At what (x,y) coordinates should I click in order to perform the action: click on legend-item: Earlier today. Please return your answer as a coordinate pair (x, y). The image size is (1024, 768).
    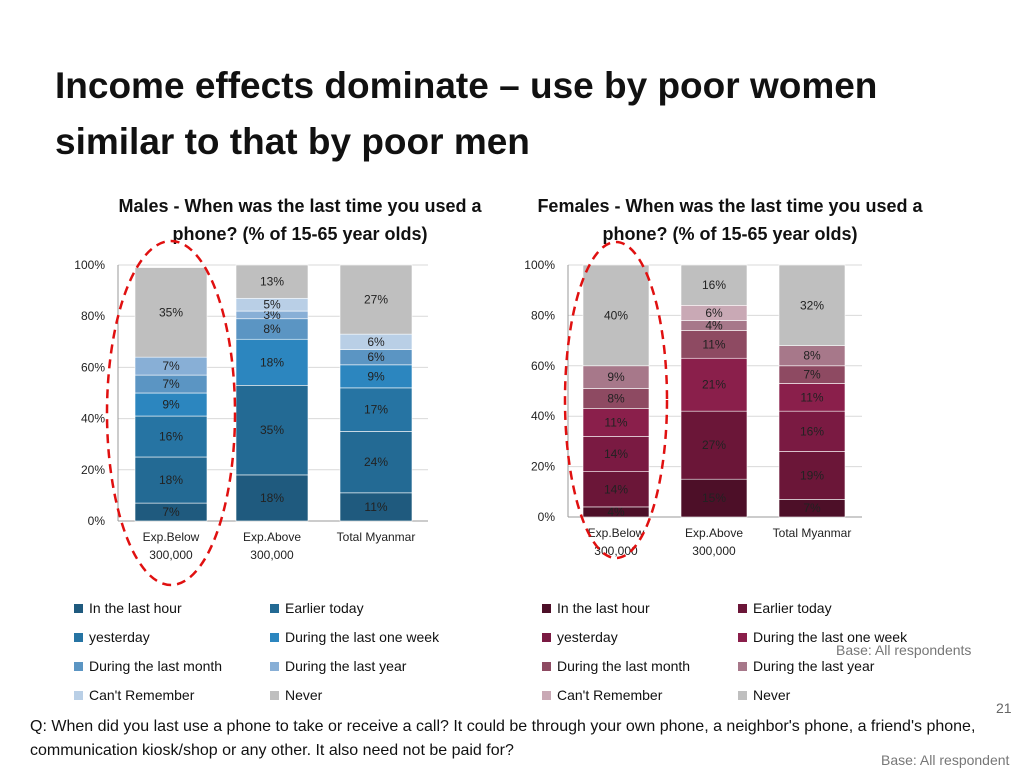
    Looking at the image, I should click on (317, 608).